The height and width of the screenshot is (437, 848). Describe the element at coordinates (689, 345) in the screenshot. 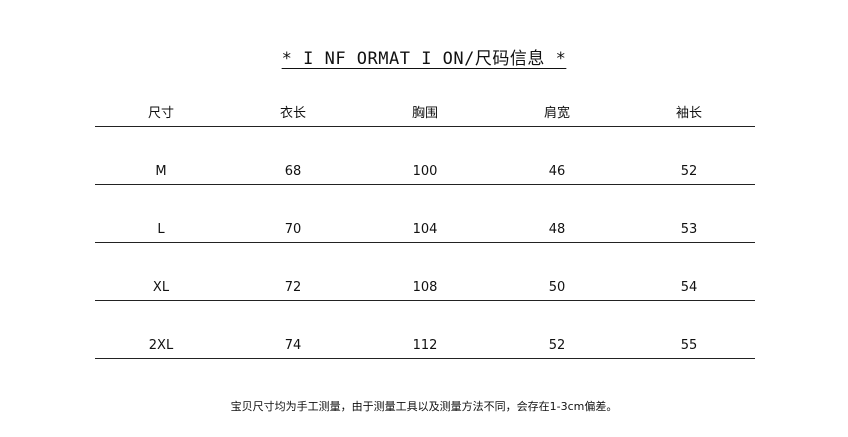

I see `table-cell: 55` at that location.